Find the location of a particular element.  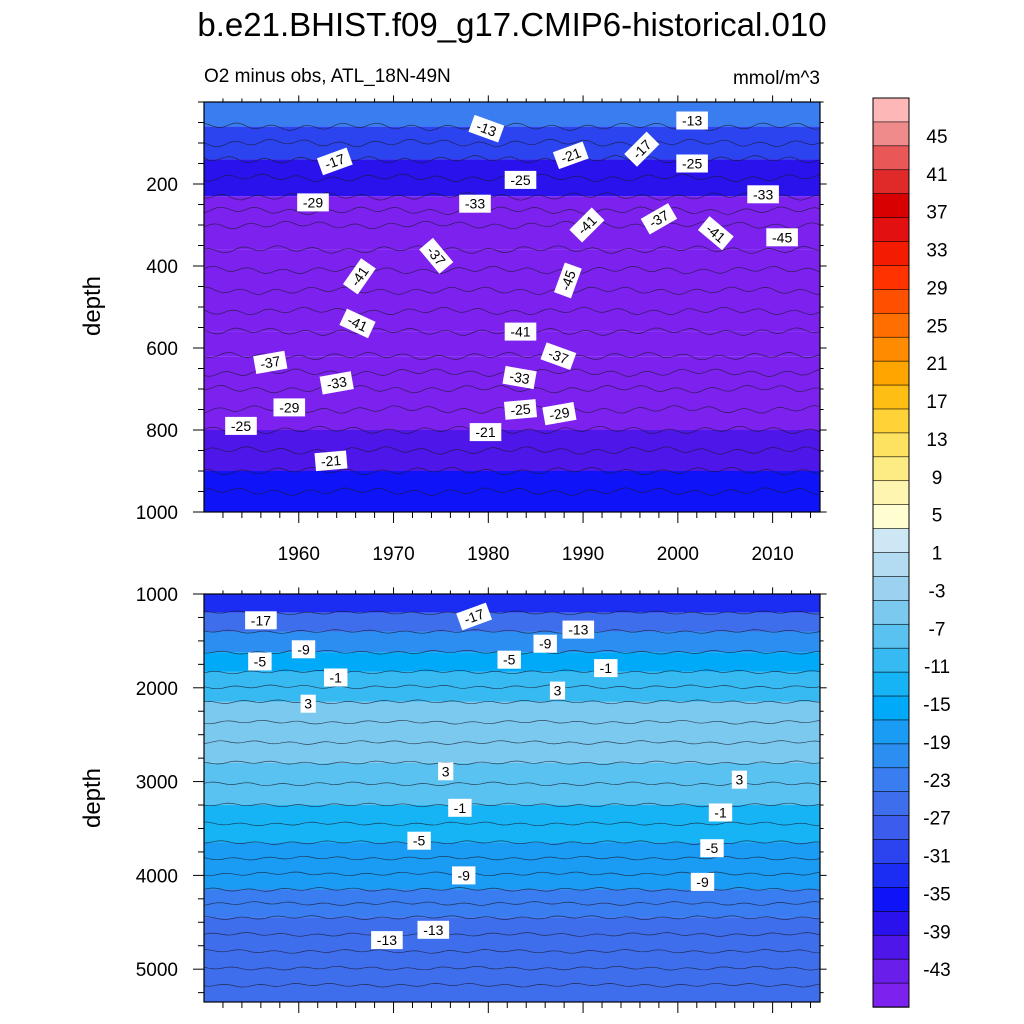

contour-label: -45 is located at coordinates (782, 237).